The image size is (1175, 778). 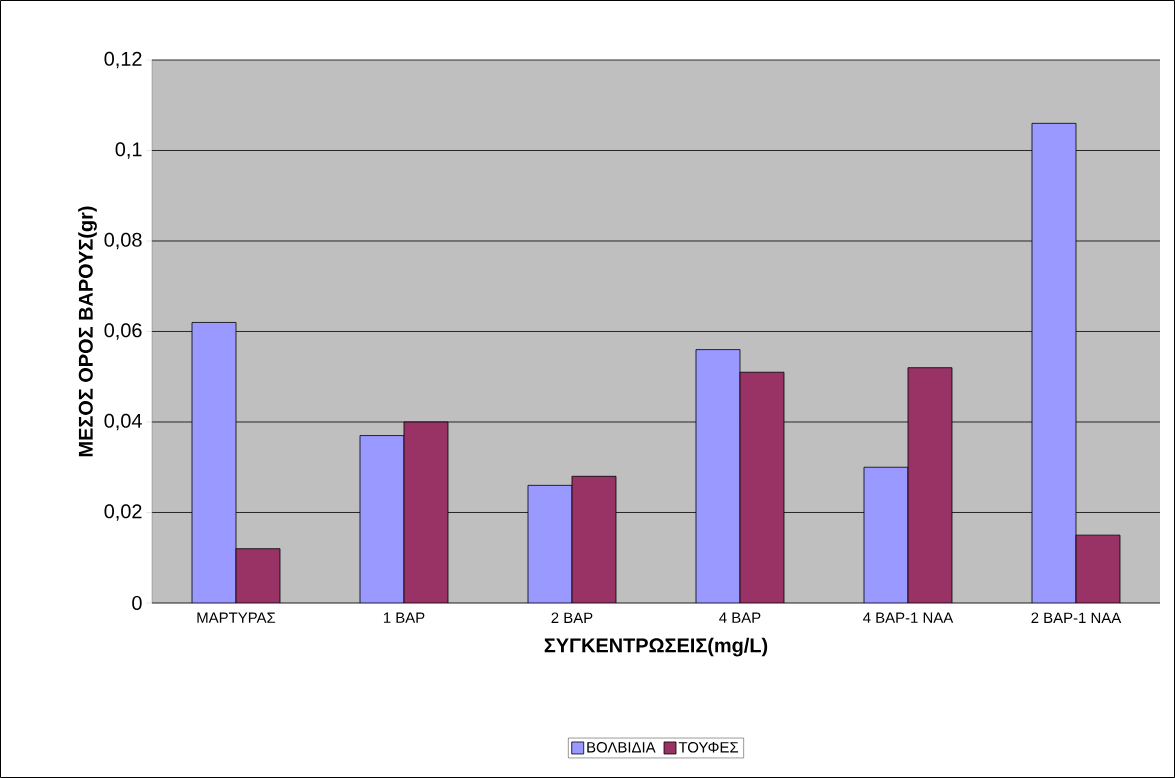 What do you see at coordinates (621, 747) in the screenshot?
I see `legend-label: ΒΟΛΒΙΔΙΑ` at bounding box center [621, 747].